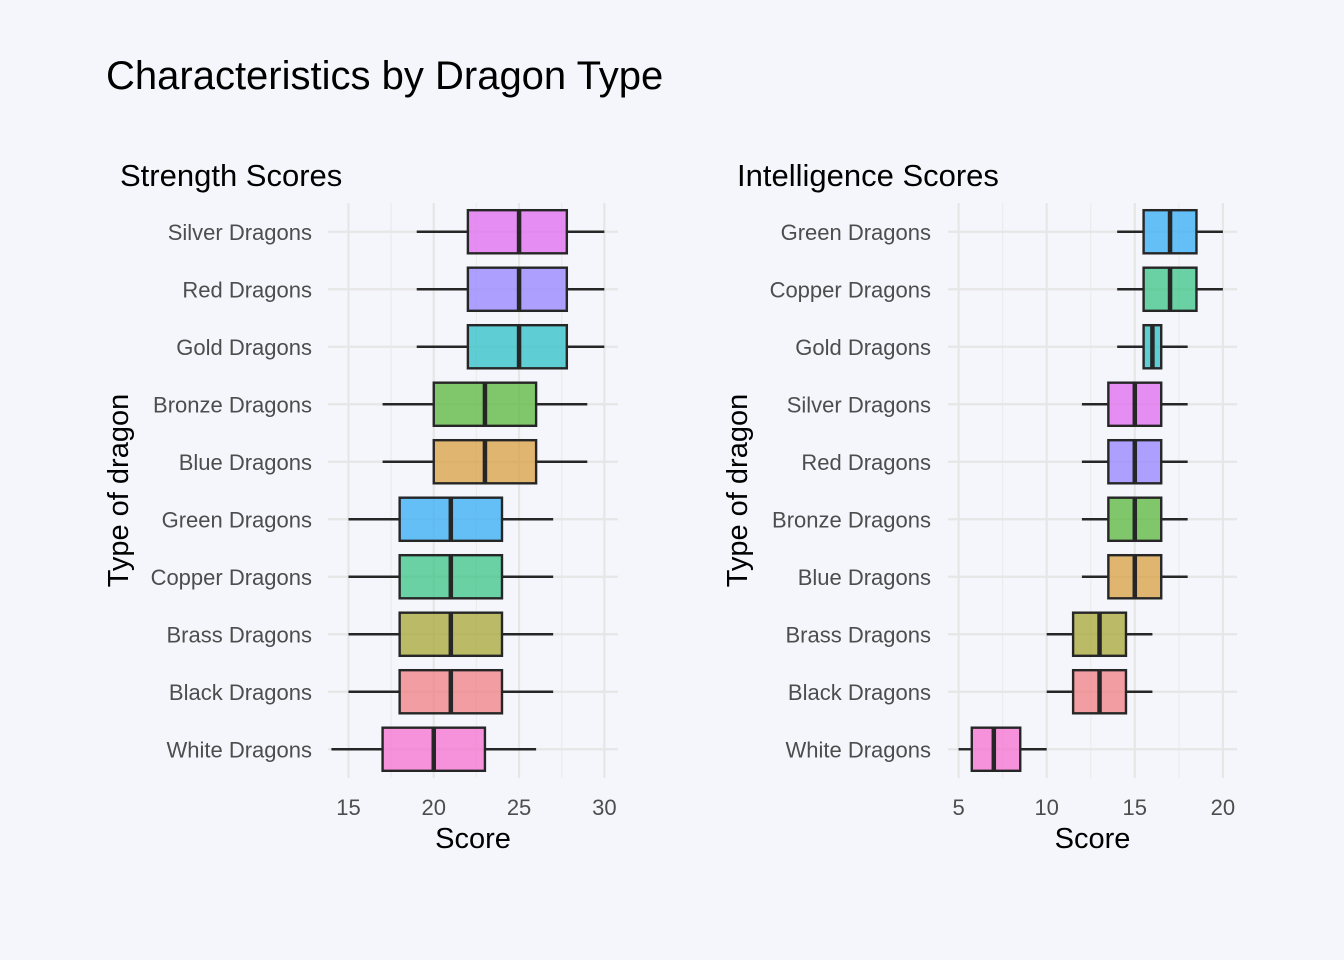 Image resolution: width=1344 pixels, height=960 pixels. What do you see at coordinates (1046, 807) in the screenshot?
I see `x-tick-label: 10` at bounding box center [1046, 807].